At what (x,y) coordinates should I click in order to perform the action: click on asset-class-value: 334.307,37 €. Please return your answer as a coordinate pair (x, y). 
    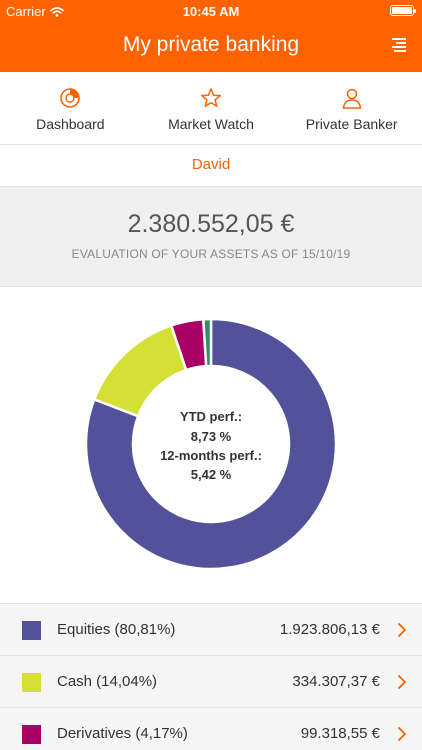
    Looking at the image, I should click on (336, 681).